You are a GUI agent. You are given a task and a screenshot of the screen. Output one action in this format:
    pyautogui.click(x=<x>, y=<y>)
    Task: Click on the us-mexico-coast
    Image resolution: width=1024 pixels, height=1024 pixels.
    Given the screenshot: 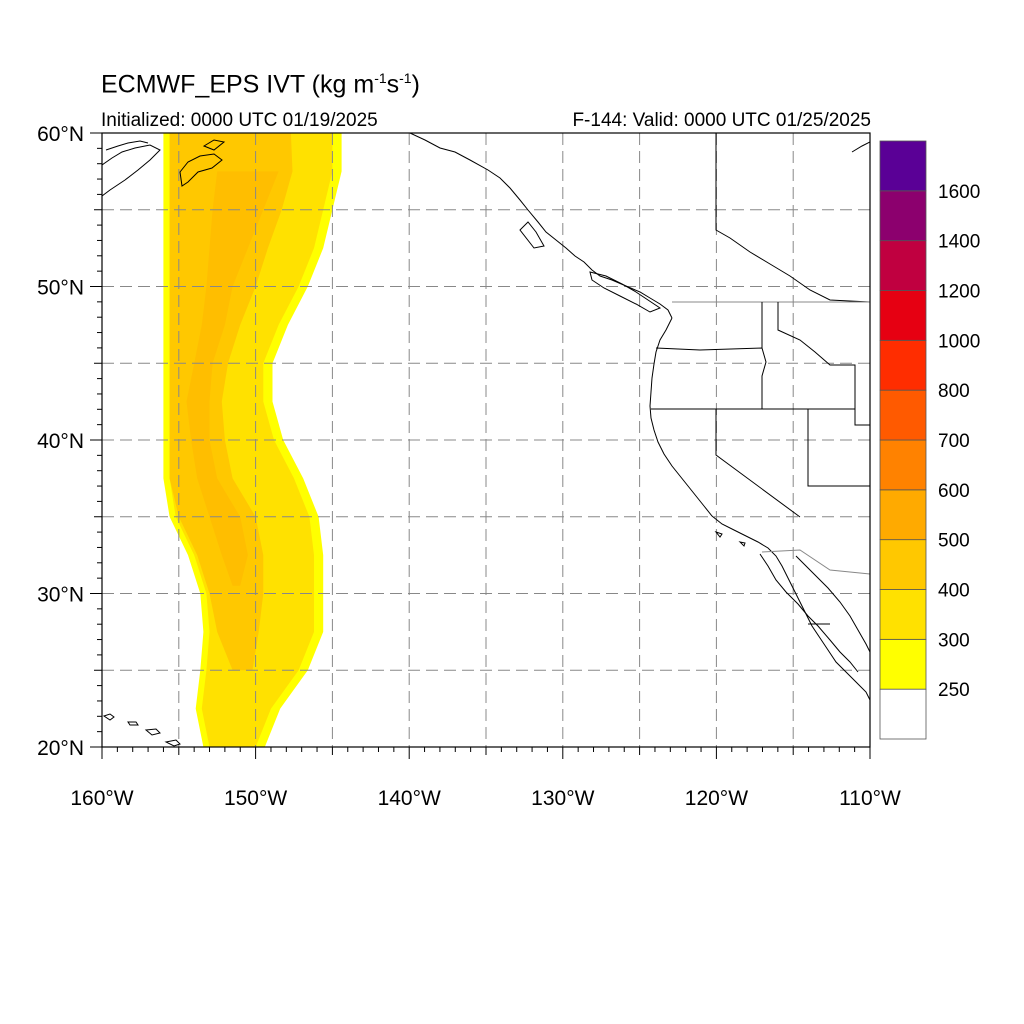 What is the action you would take?
    pyautogui.click(x=759, y=509)
    